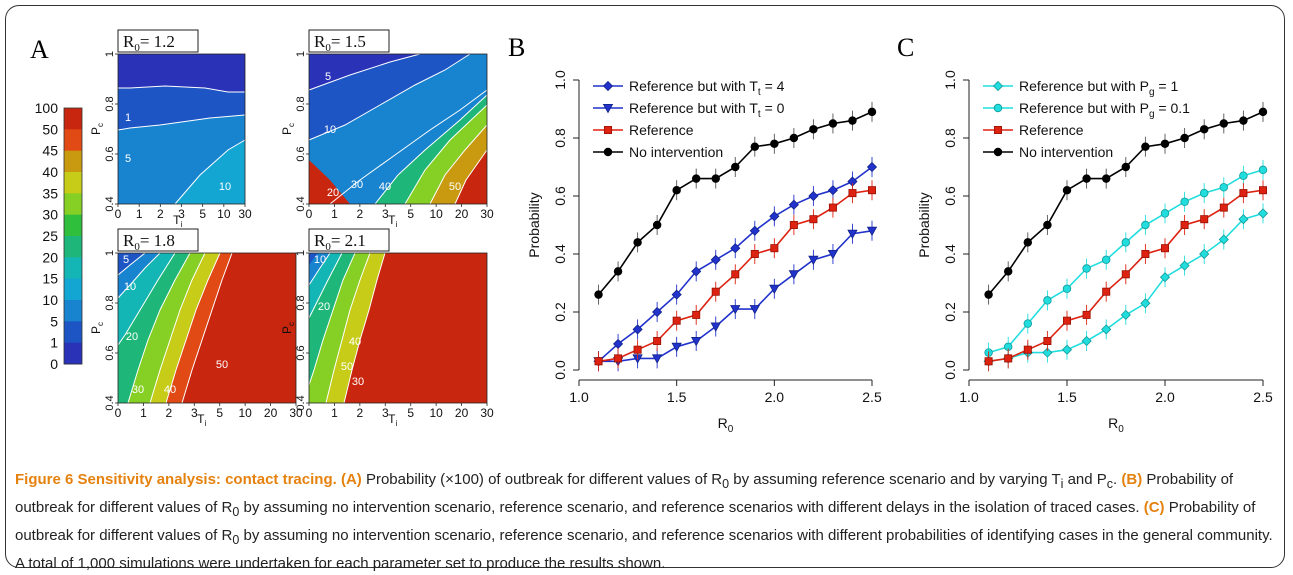 This screenshot has width=1293, height=575. I want to click on contour-label: 1, so click(128, 118).